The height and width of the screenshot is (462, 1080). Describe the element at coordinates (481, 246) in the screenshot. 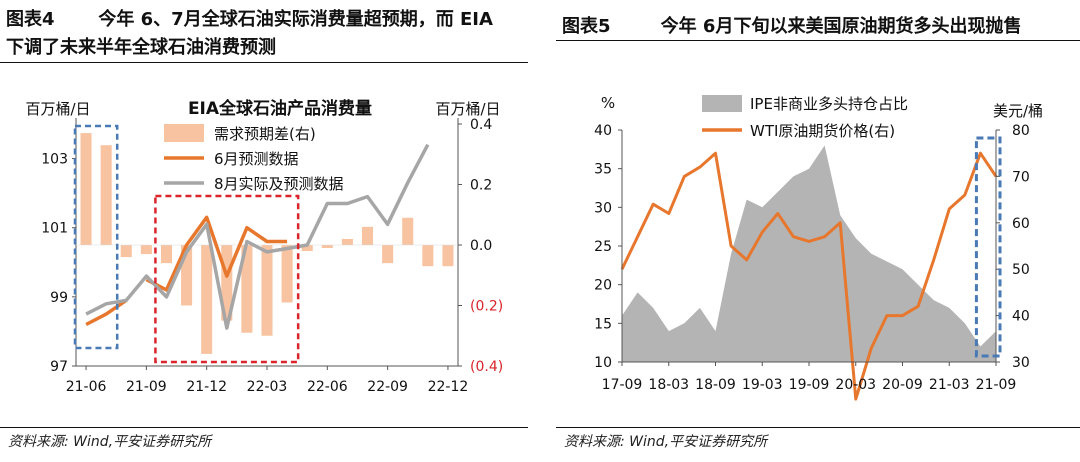

I see `right-tick-label: 0.0` at that location.